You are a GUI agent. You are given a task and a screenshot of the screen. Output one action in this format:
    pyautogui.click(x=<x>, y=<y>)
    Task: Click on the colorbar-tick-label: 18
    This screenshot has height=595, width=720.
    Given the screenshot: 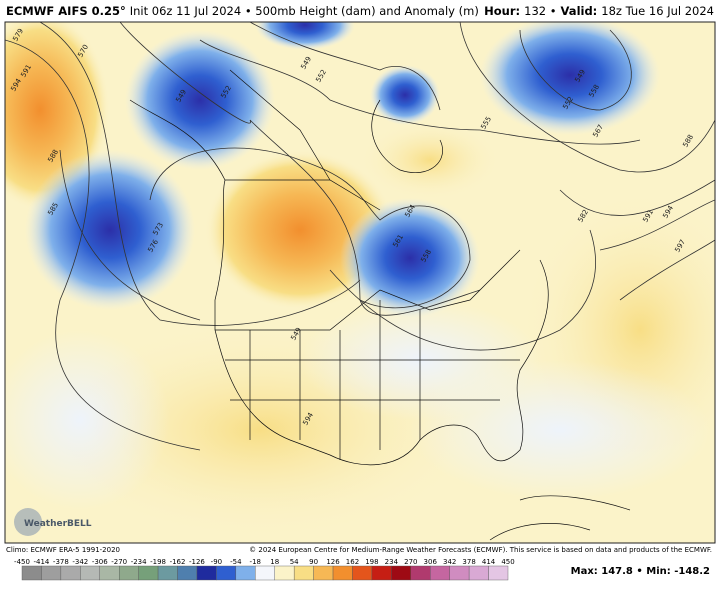 What is the action you would take?
    pyautogui.click(x=274, y=562)
    